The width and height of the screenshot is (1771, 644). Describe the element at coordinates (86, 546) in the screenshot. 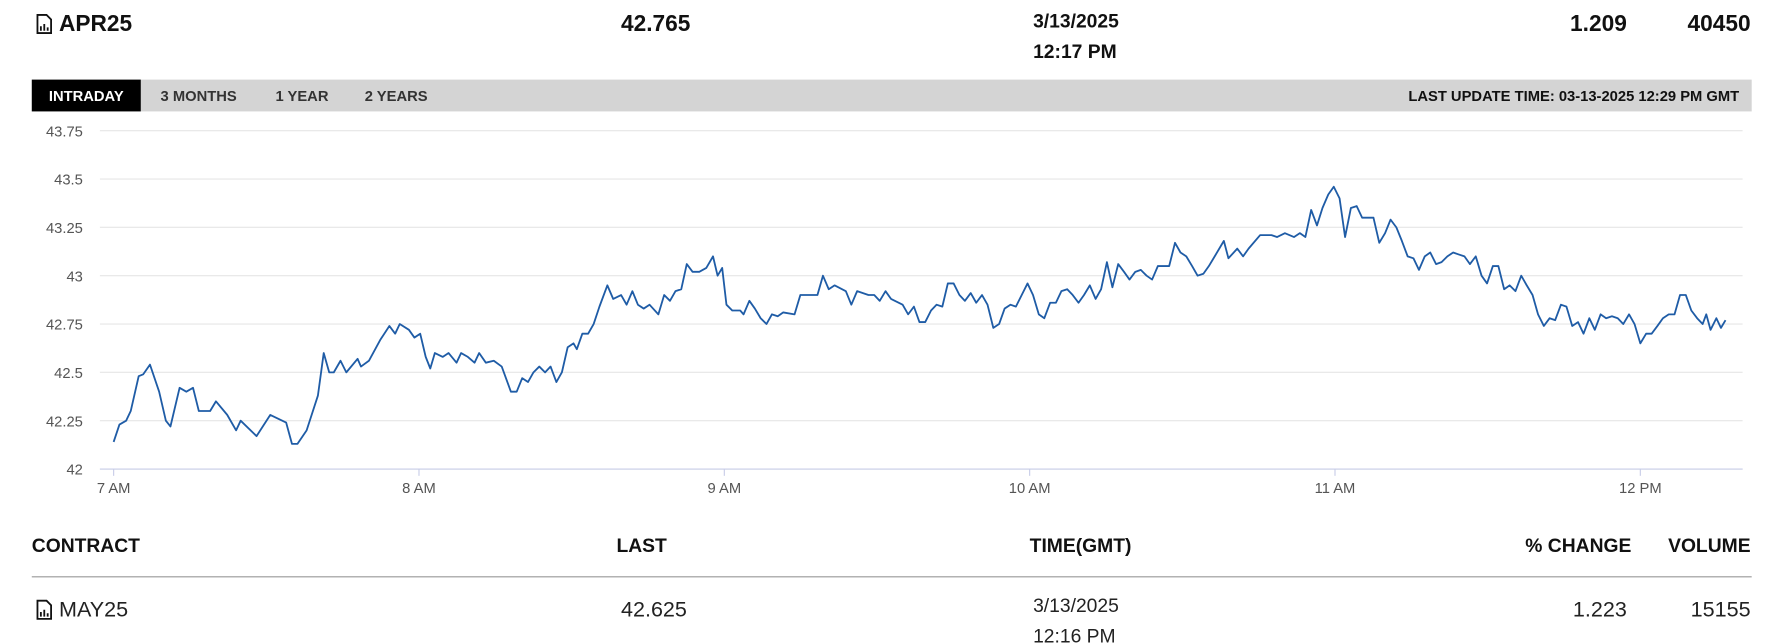

I see `column-header: CONTRACT` at that location.